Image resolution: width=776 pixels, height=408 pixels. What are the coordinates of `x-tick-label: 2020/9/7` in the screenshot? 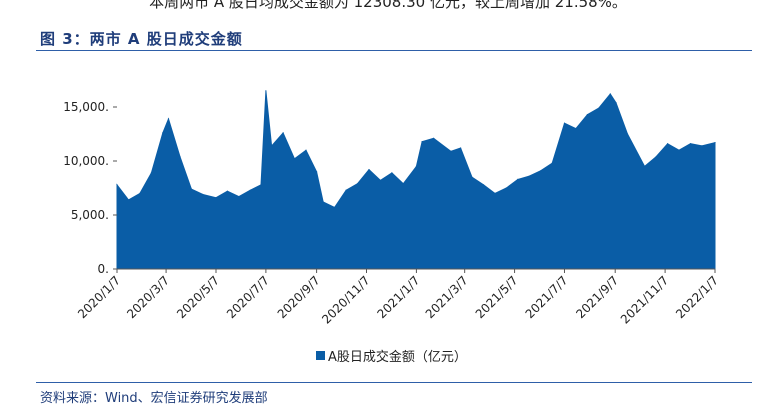 It's located at (299, 297).